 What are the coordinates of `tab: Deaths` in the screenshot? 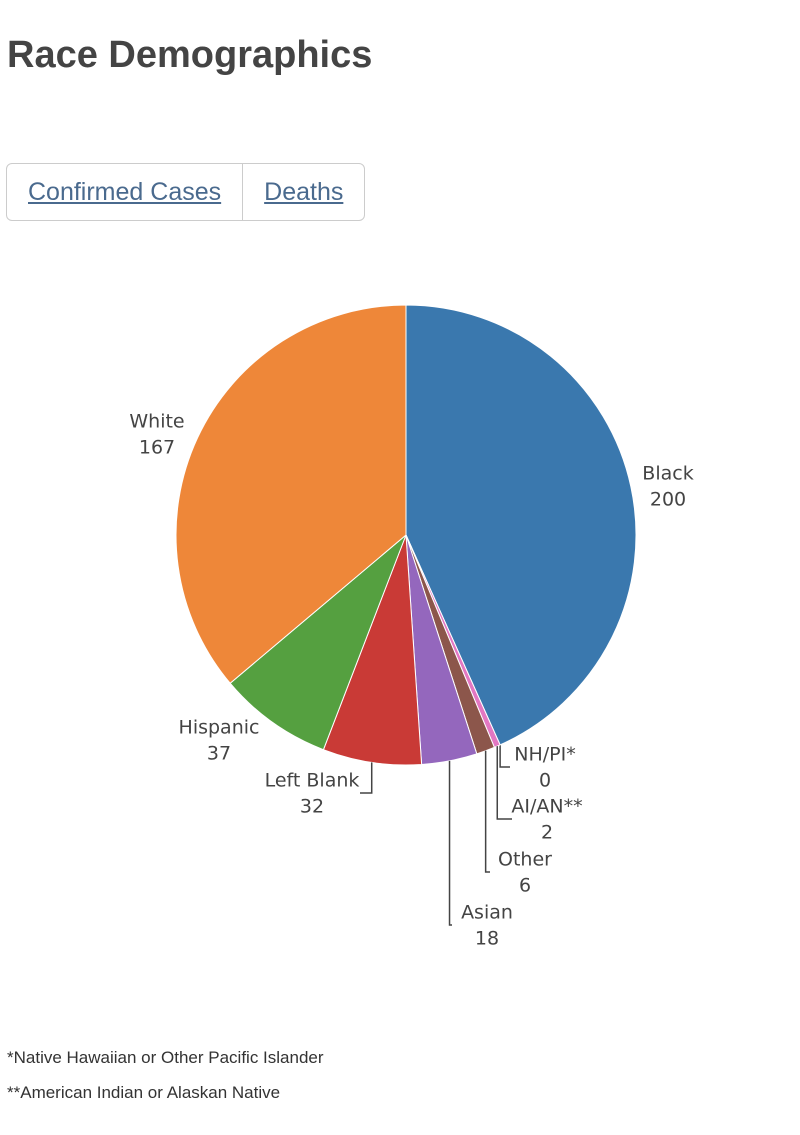 It's located at (303, 192).